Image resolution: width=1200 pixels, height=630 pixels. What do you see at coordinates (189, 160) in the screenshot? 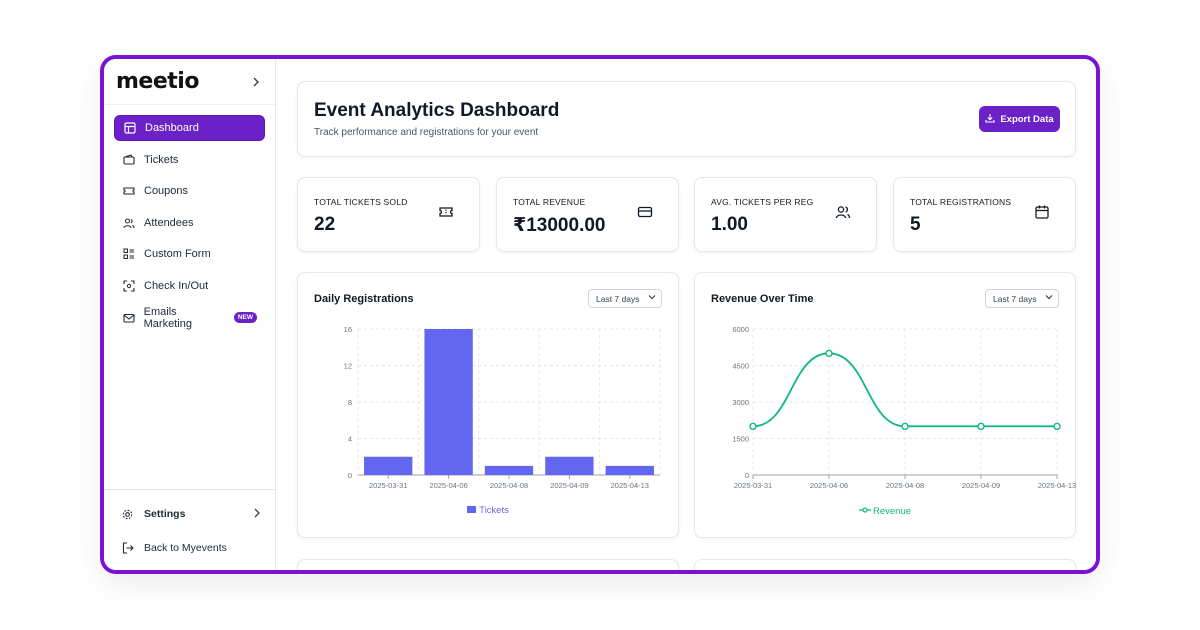
I see `sidebar-item-tickets: Tickets` at bounding box center [189, 160].